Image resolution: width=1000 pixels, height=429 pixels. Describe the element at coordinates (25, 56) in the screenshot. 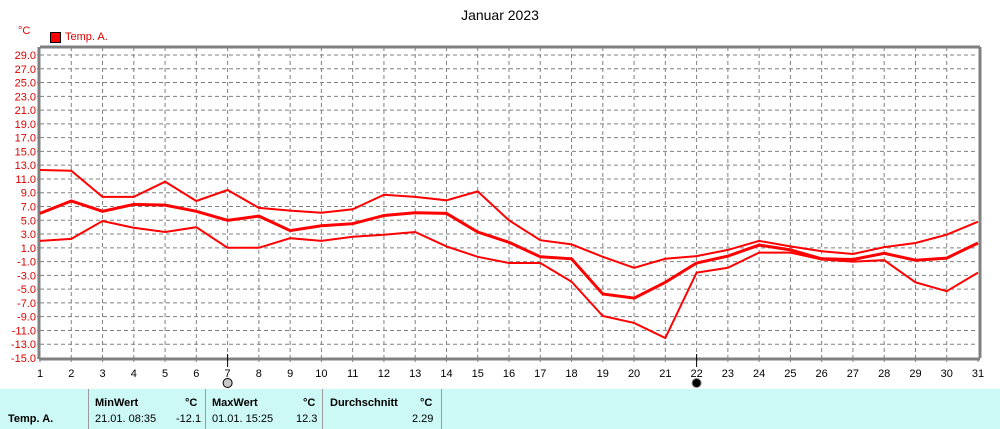

I see `y-tick-label: 29.0` at that location.